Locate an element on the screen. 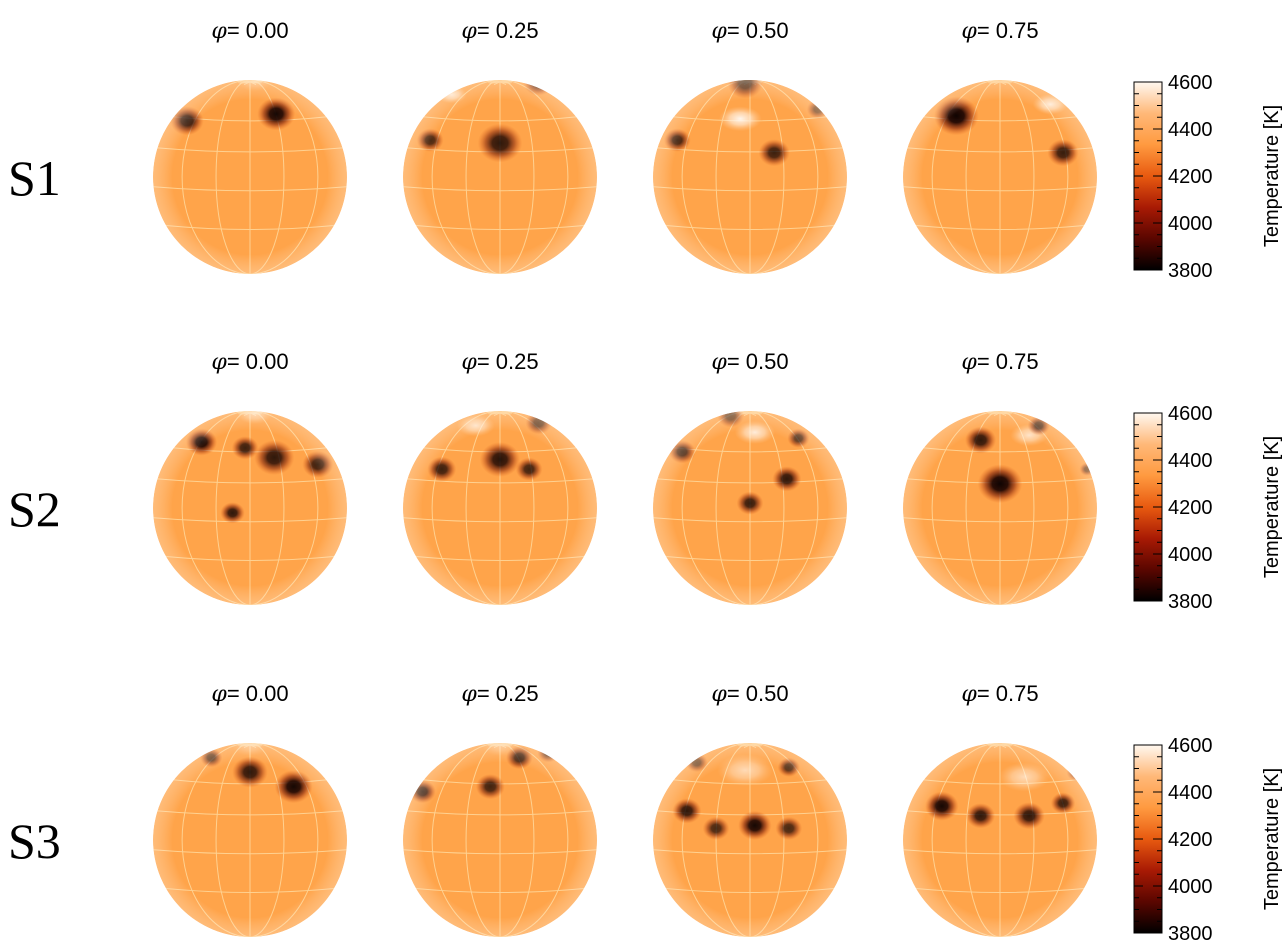 The image size is (1283, 945). row-label-s2: S2 is located at coordinates (34, 509).